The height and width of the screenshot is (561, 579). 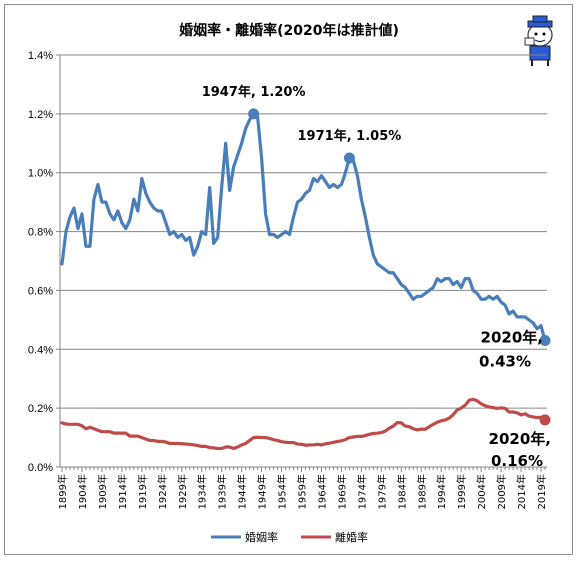 What do you see at coordinates (202, 491) in the screenshot?
I see `x-tick-label: 1934年` at bounding box center [202, 491].